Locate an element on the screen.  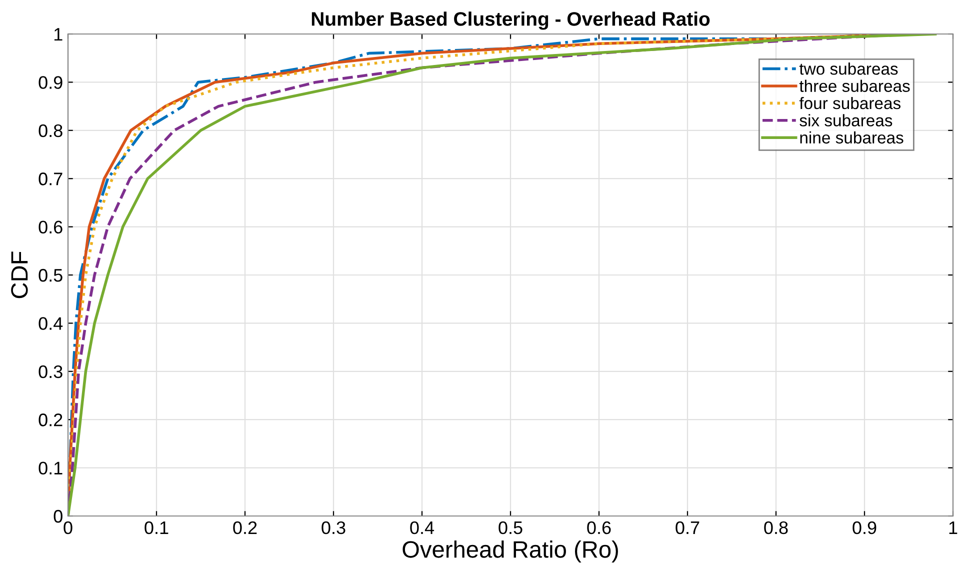
y-tick-label: 0.6 is located at coordinates (50, 227).